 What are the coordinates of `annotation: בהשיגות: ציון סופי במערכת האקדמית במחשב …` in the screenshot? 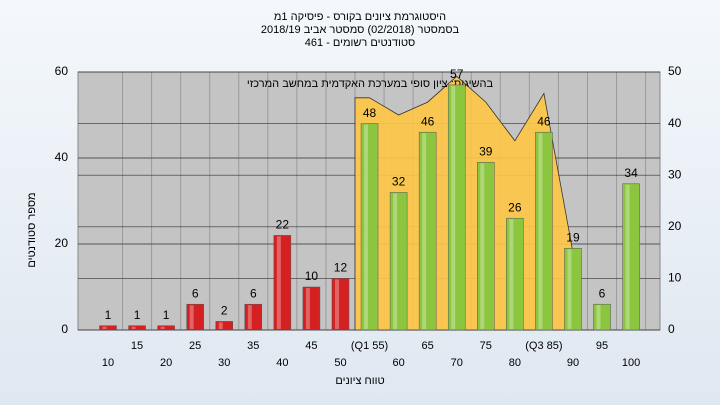 It's located at (370, 84).